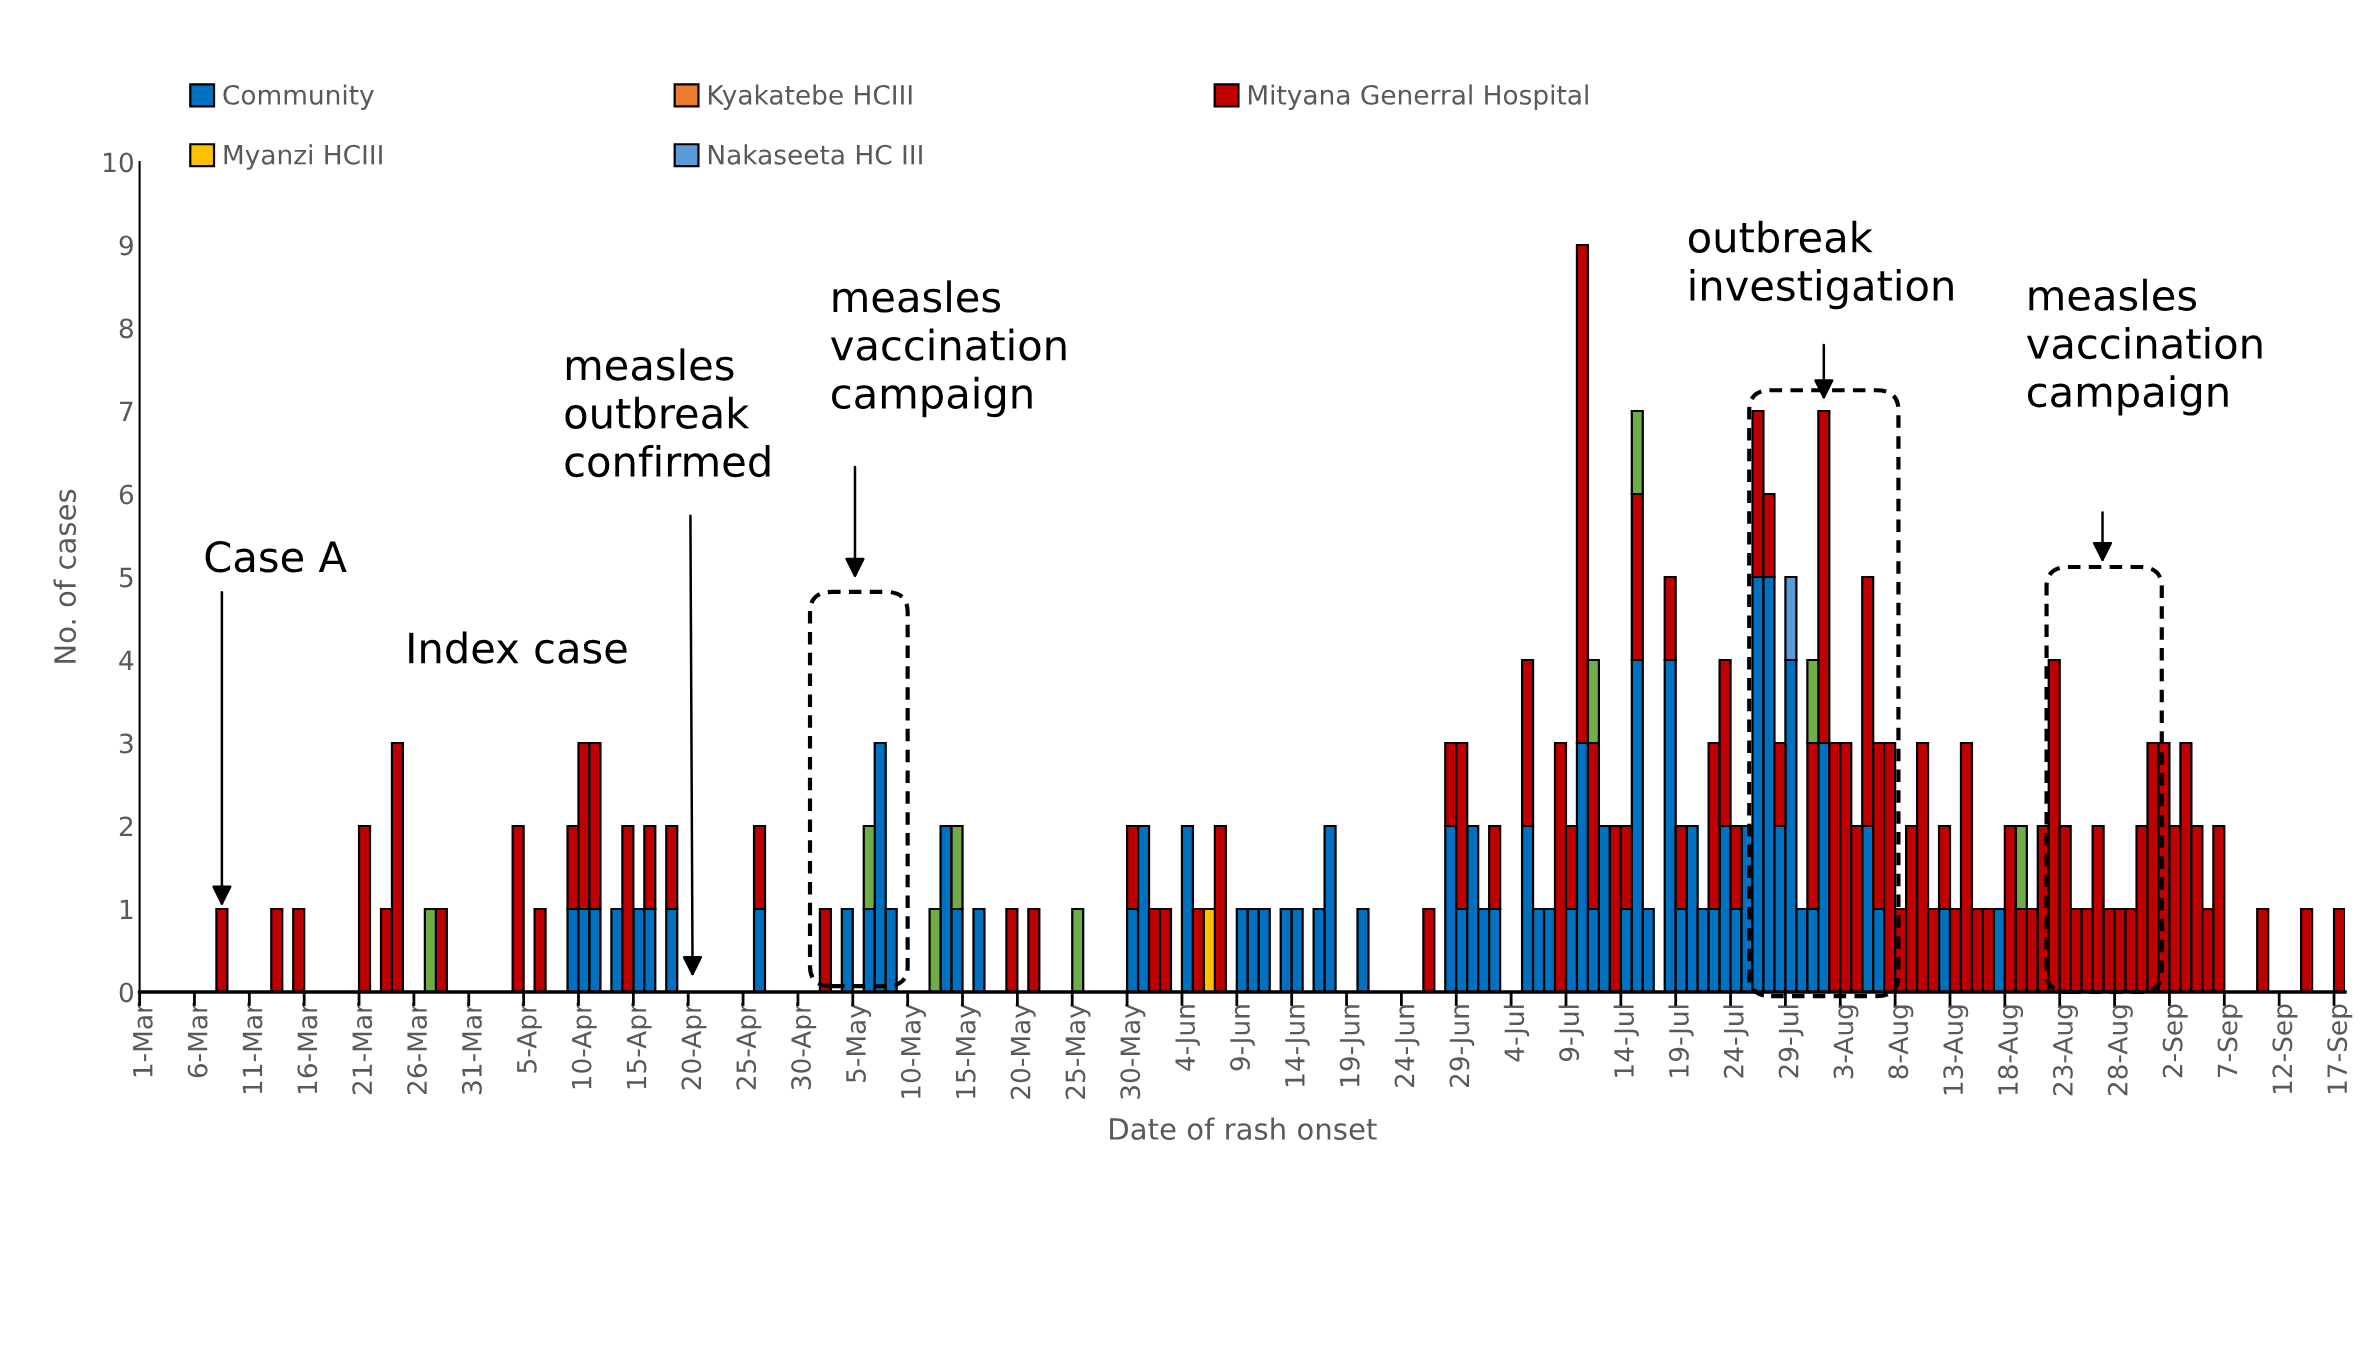 This screenshot has height=1348, width=2379. Describe the element at coordinates (2011, 1050) in the screenshot. I see `x-tick-label: 18-Aug` at that location.